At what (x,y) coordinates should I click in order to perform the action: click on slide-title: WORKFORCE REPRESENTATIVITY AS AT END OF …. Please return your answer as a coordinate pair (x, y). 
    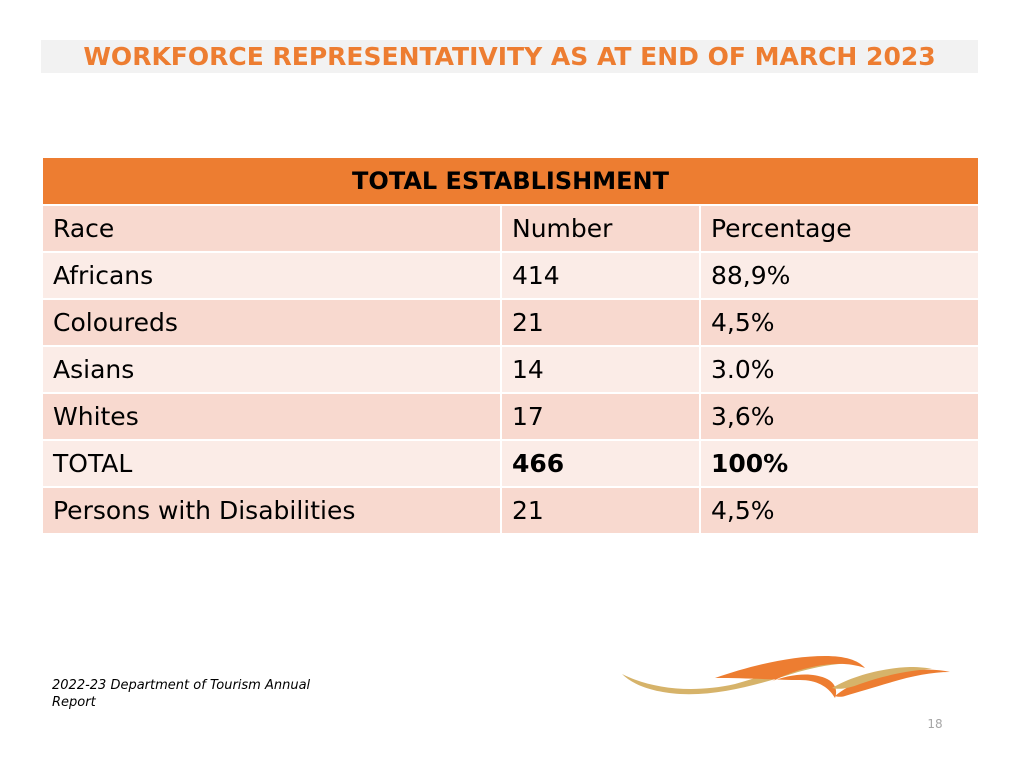
    Looking at the image, I should click on (509, 56).